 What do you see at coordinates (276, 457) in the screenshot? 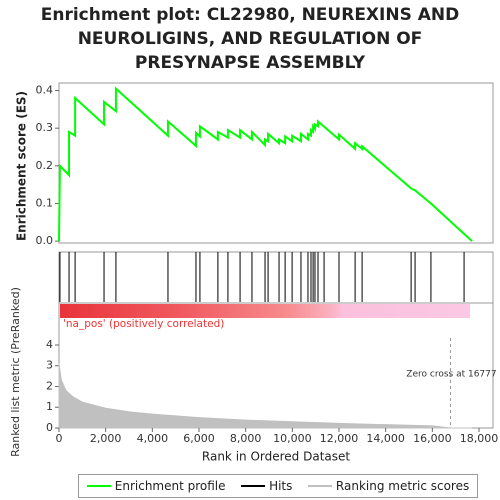
I see `x-axis-title: Rank in Ordered Dataset` at bounding box center [276, 457].